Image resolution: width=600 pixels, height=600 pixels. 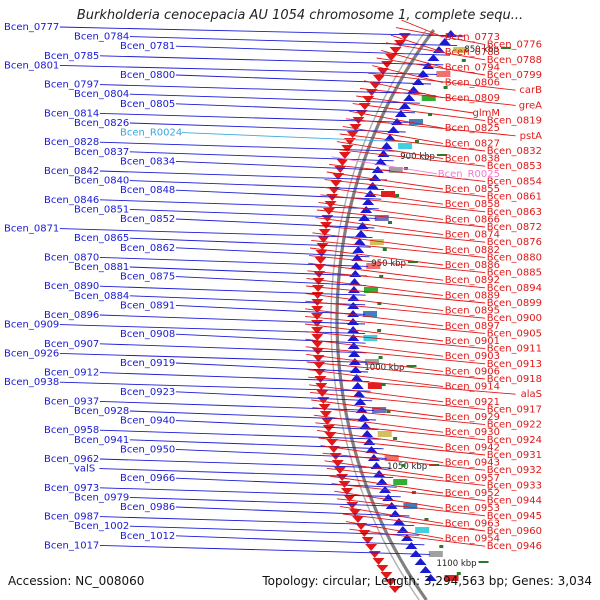 What do you see at coordinates (71, 56) in the screenshot?
I see `gene-label-left: Bcen_0785` at bounding box center [71, 56].